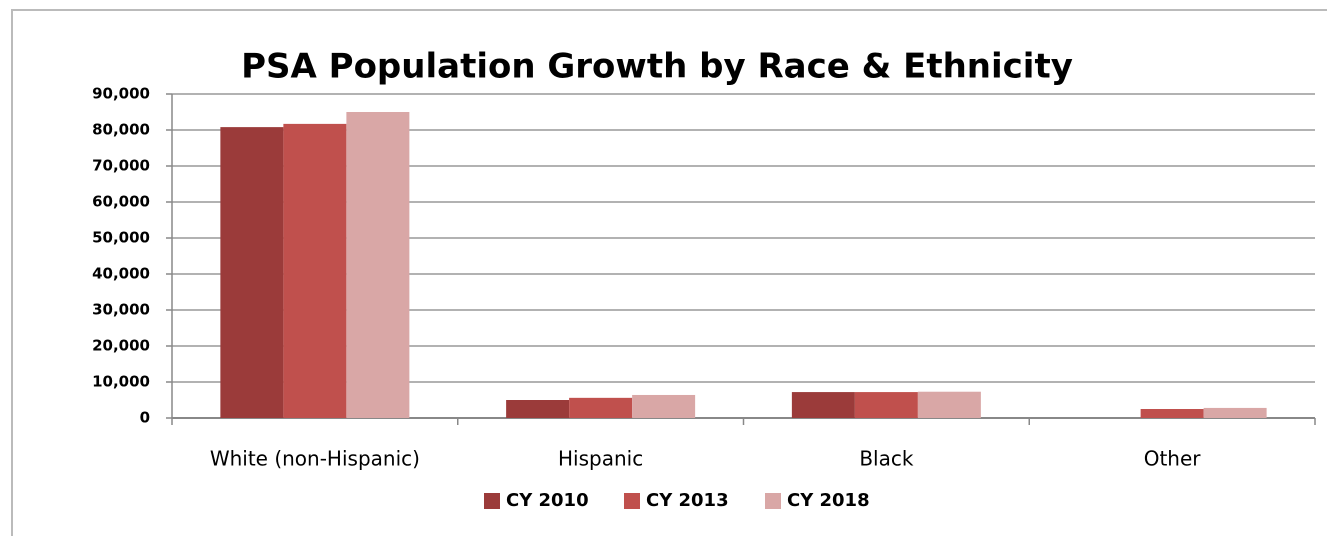 This screenshot has height=540, width=1327. I want to click on x-tick-label: Black, so click(886, 459).